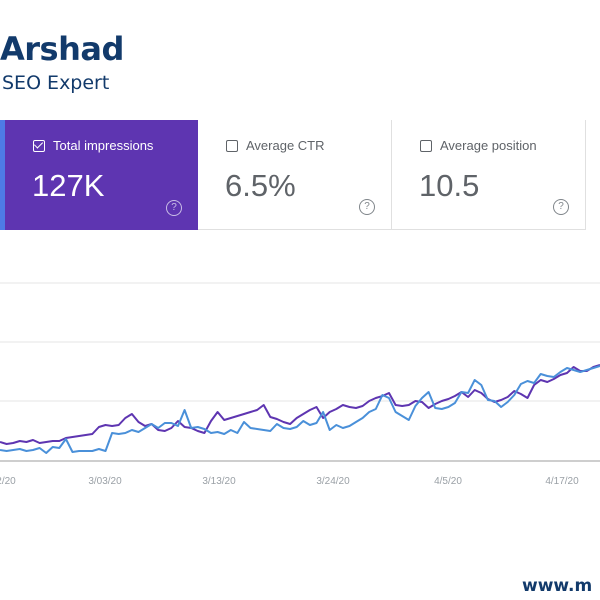  I want to click on x-tick-label: 3/03/20, so click(105, 481).